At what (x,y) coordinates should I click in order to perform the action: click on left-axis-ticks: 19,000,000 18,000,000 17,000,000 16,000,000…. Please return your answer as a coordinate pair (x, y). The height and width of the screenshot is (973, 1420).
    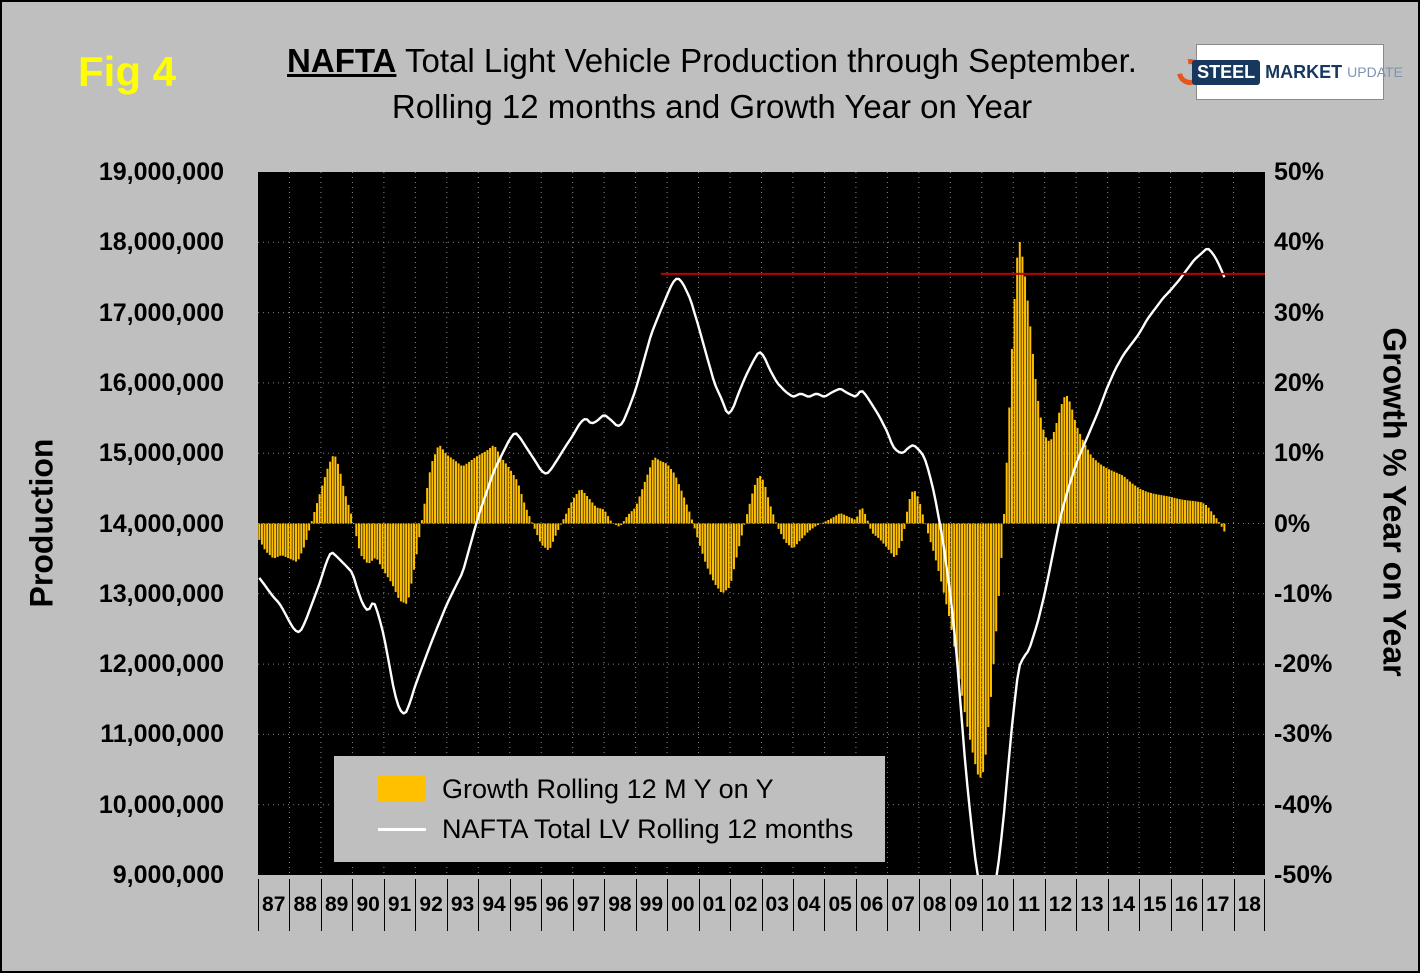
    Looking at the image, I should click on (127, 523).